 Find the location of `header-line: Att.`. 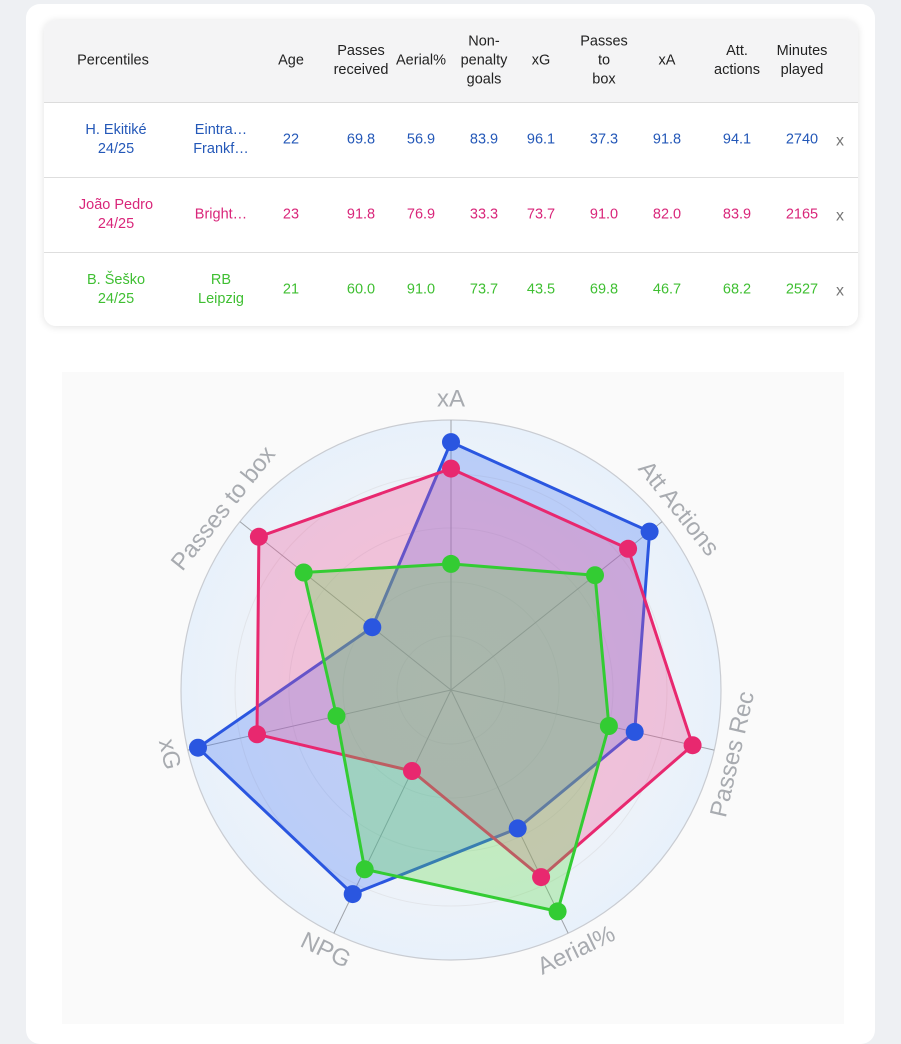

header-line: Att. is located at coordinates (737, 51).